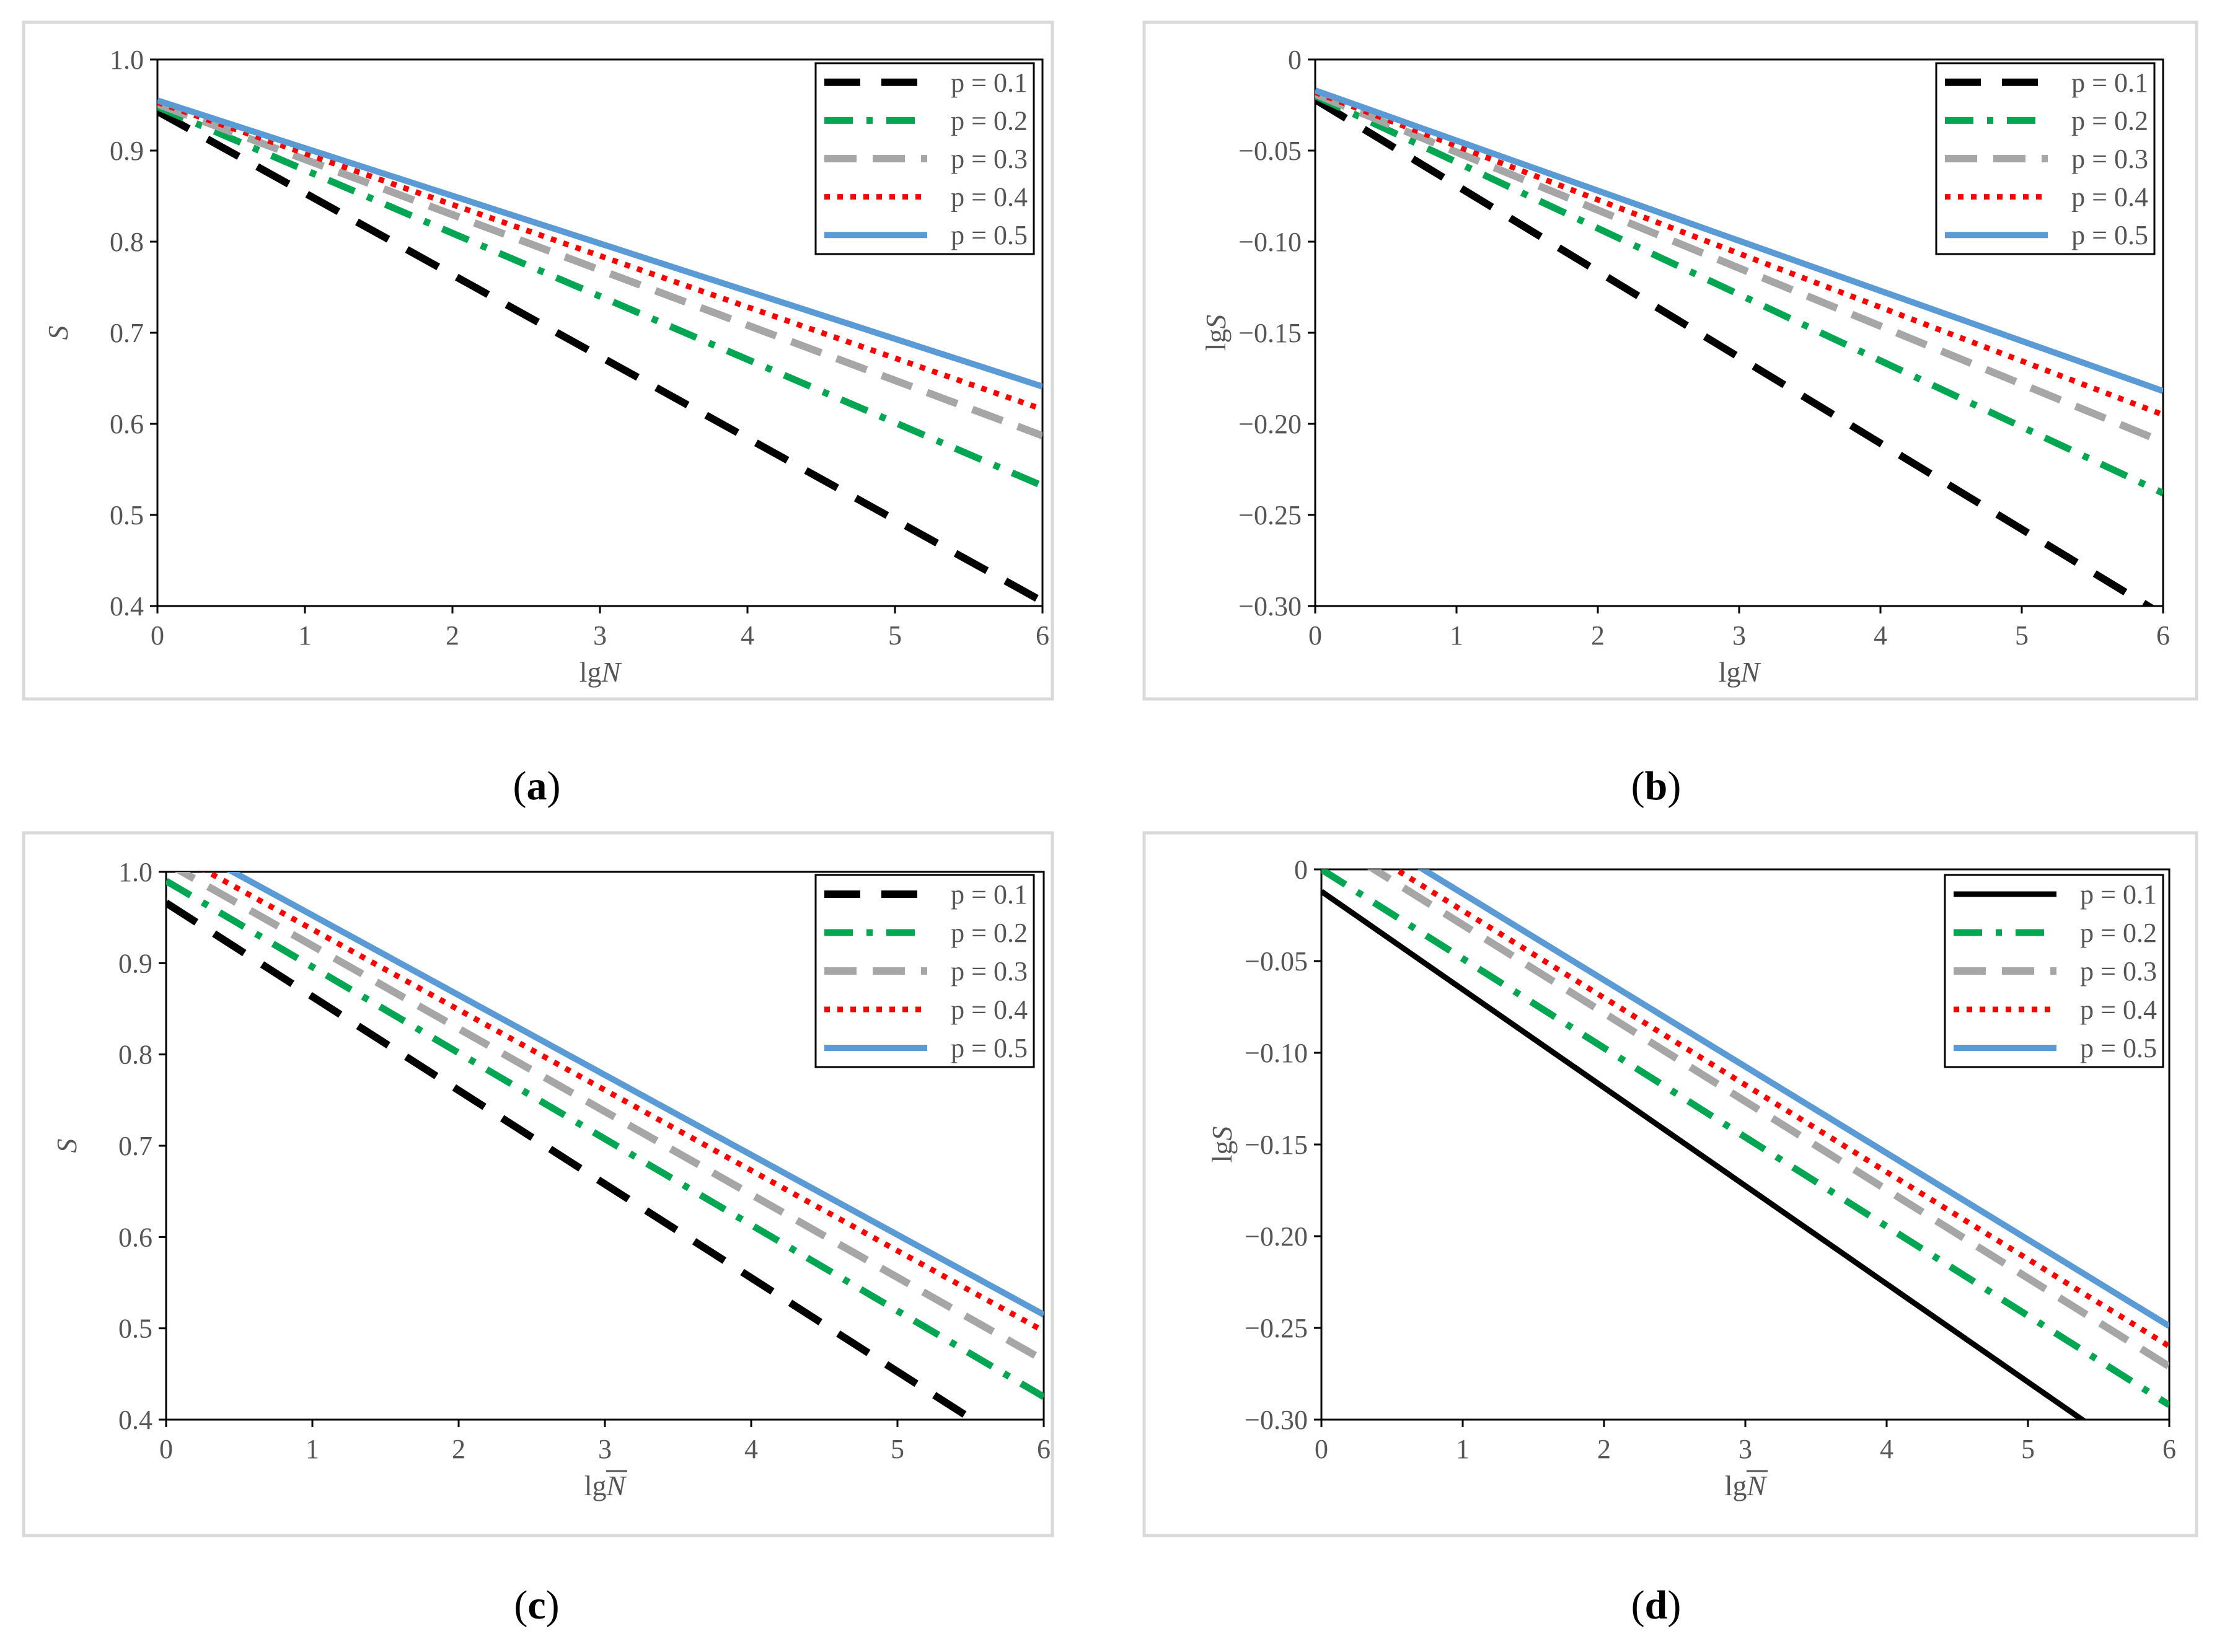 The image size is (2217, 1652). I want to click on panel-caption: (b), so click(1656, 786).